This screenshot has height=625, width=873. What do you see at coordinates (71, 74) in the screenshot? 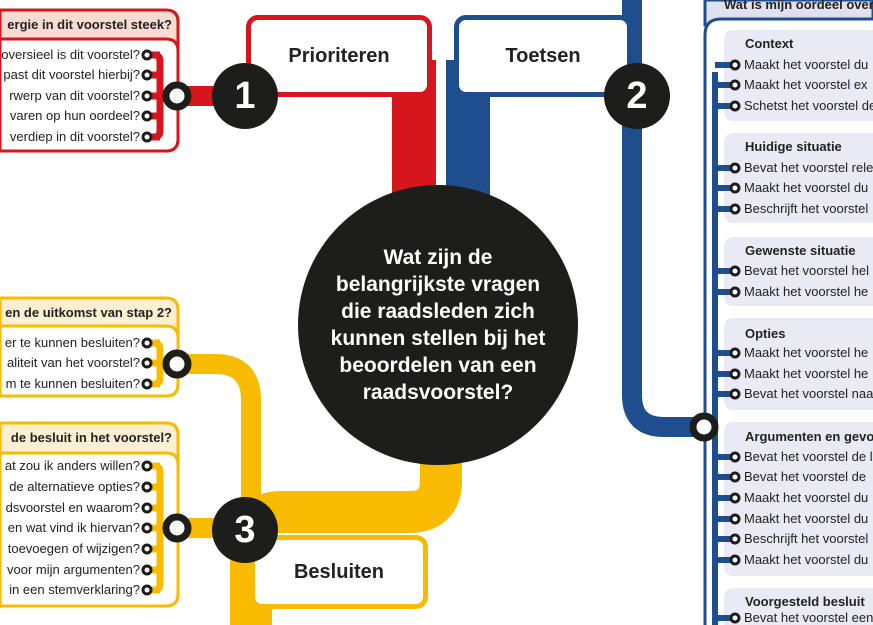
I see `question-item: past dit voorstel hierbij?` at bounding box center [71, 74].